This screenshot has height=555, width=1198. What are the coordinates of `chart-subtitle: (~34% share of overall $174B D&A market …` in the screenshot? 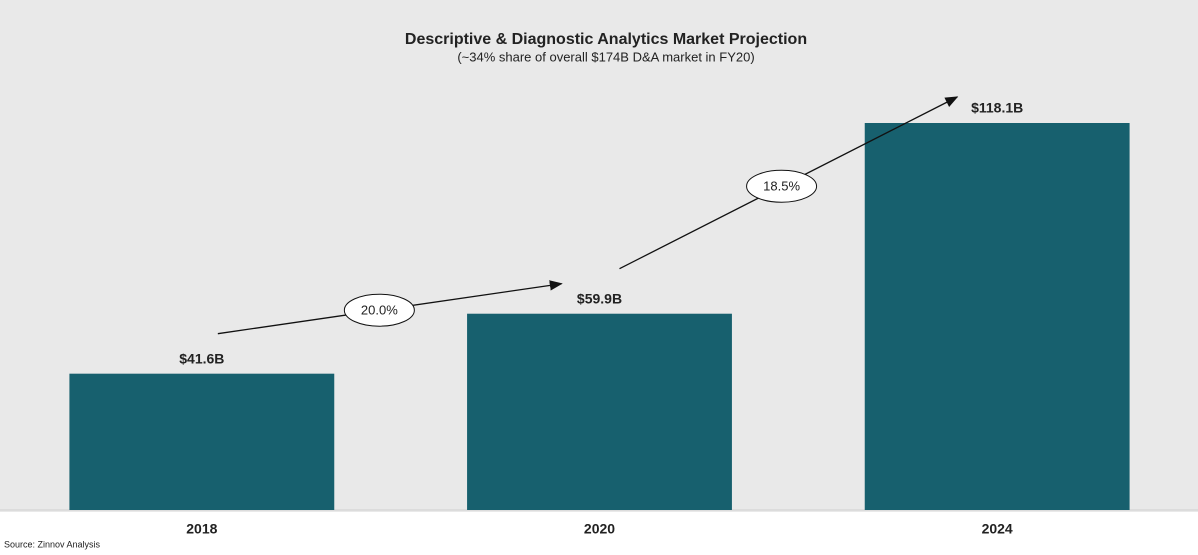 It's located at (605, 56).